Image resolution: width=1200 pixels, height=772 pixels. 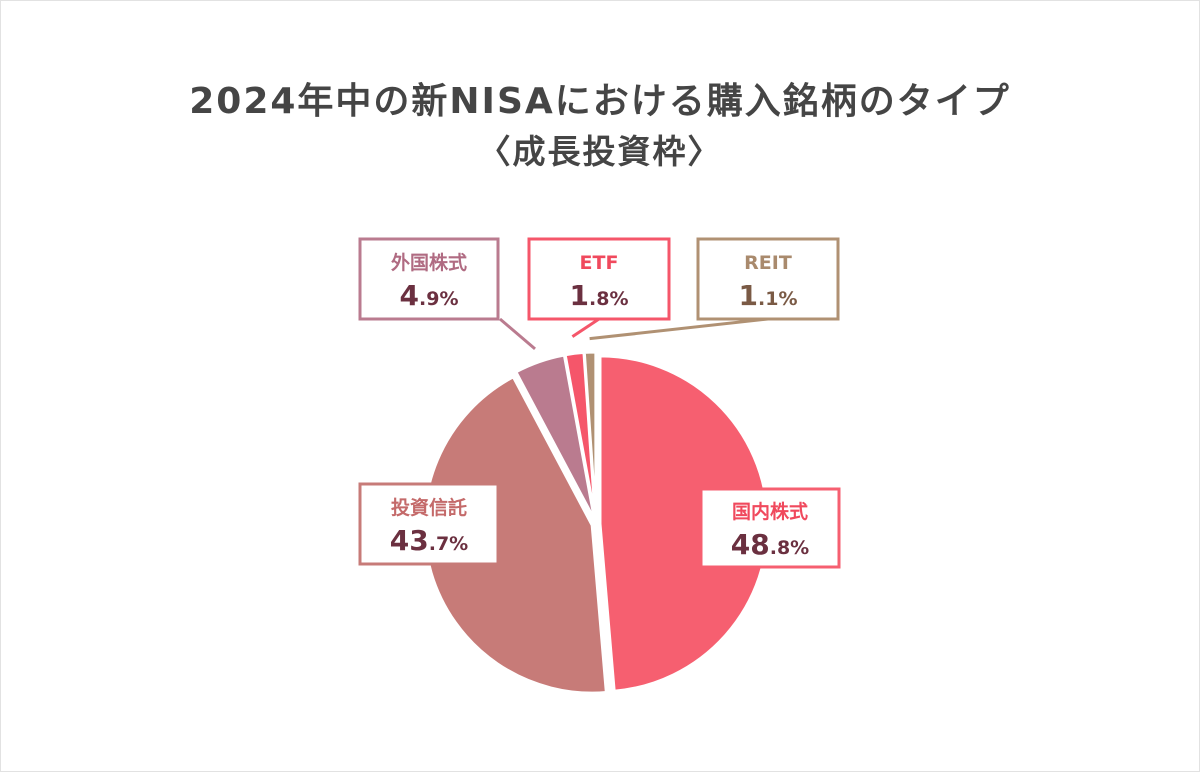 What do you see at coordinates (590, 435) in the screenshot?
I see `pie-slice-reit` at bounding box center [590, 435].